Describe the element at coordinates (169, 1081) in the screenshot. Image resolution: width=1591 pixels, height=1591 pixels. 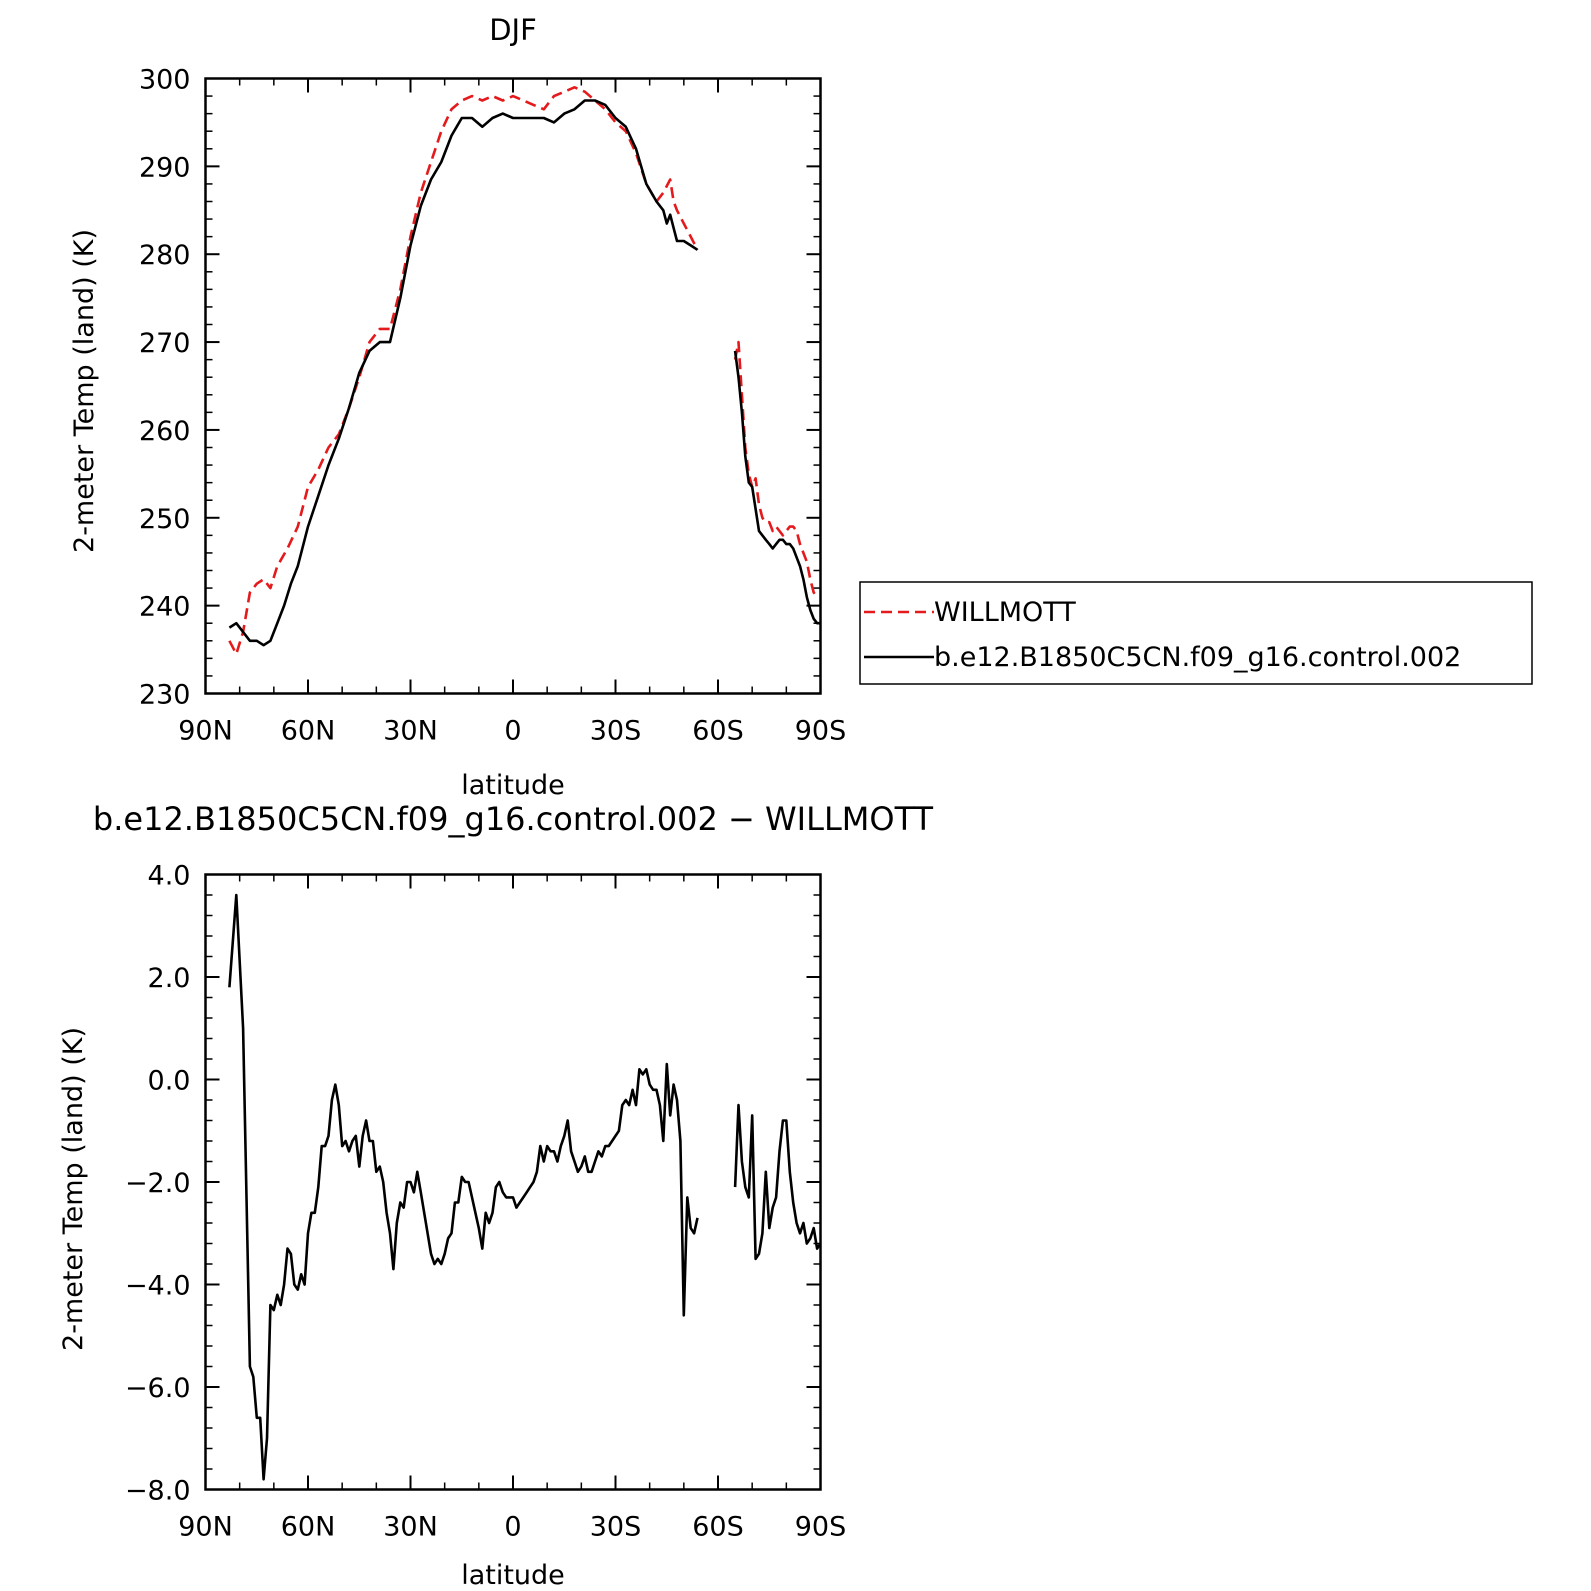
I see `y-tick-label: 0.0` at that location.